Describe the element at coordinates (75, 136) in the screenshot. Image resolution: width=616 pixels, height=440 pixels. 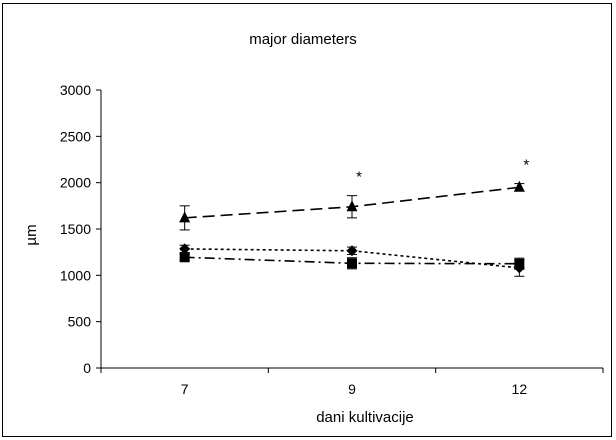
I see `y-tick-label: 2500` at that location.